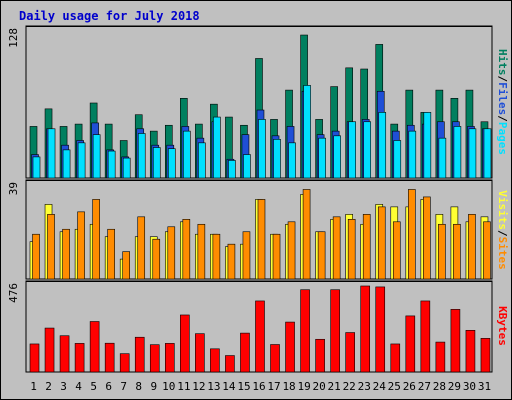  What do you see at coordinates (319, 386) in the screenshot?
I see `day-label-20: 20` at bounding box center [319, 386].